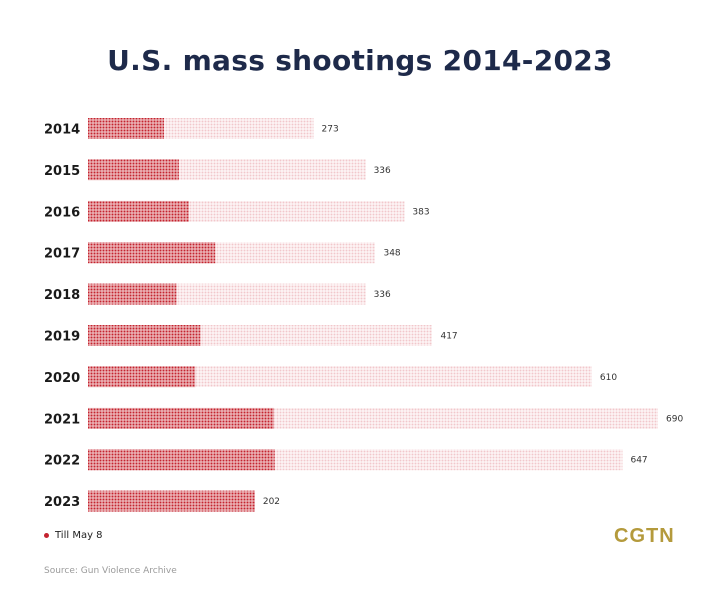 The width and height of the screenshot is (720, 598). What do you see at coordinates (142, 377) in the screenshot?
I see `bar-till-may-8-2020` at bounding box center [142, 377].